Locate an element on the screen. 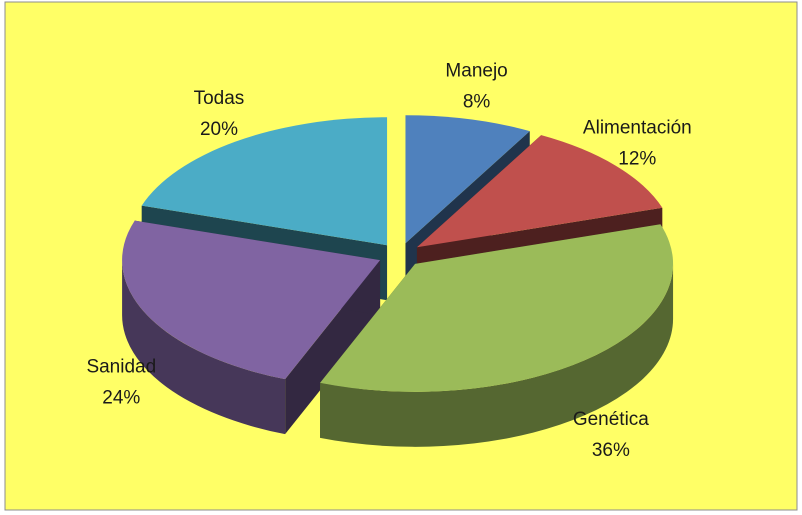  category-label: Manejo is located at coordinates (476, 70).